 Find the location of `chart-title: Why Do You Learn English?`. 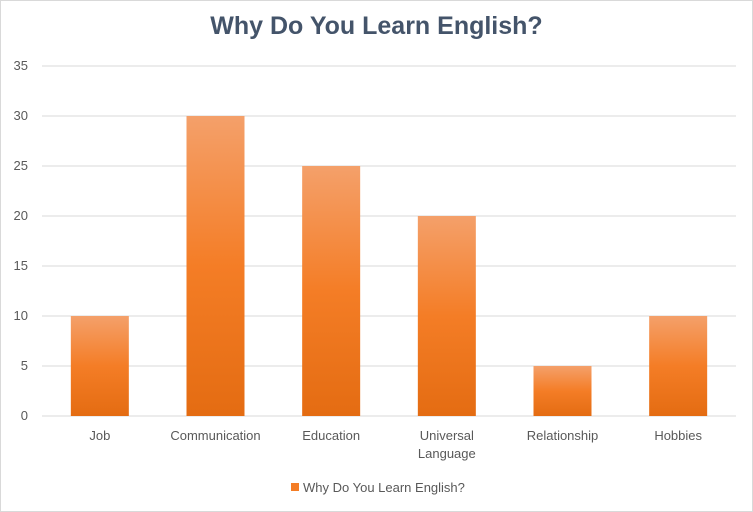

chart-title: Why Do You Learn English? is located at coordinates (376, 26).